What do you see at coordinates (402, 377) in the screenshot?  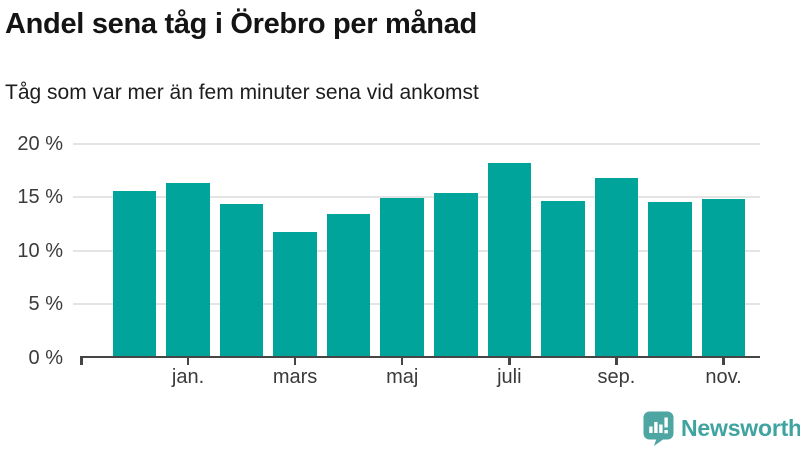 I see `x-axis-tick-label: maj` at bounding box center [402, 377].